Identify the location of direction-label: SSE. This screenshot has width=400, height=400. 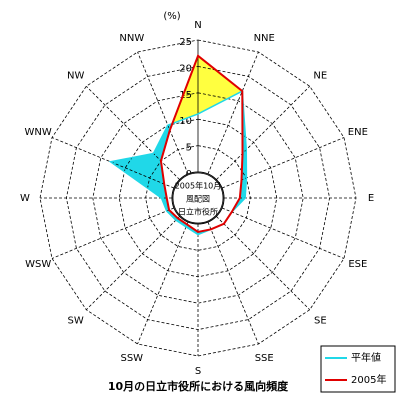
(264, 358).